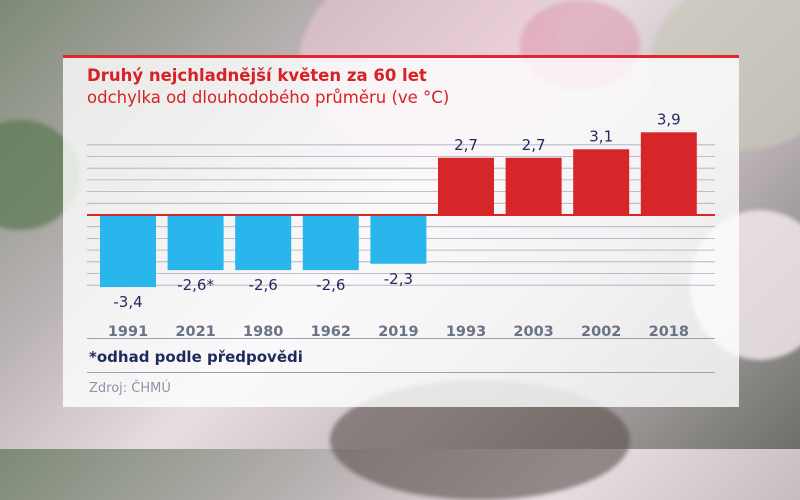  What do you see at coordinates (398, 332) in the screenshot?
I see `category-label: 2019` at bounding box center [398, 332].